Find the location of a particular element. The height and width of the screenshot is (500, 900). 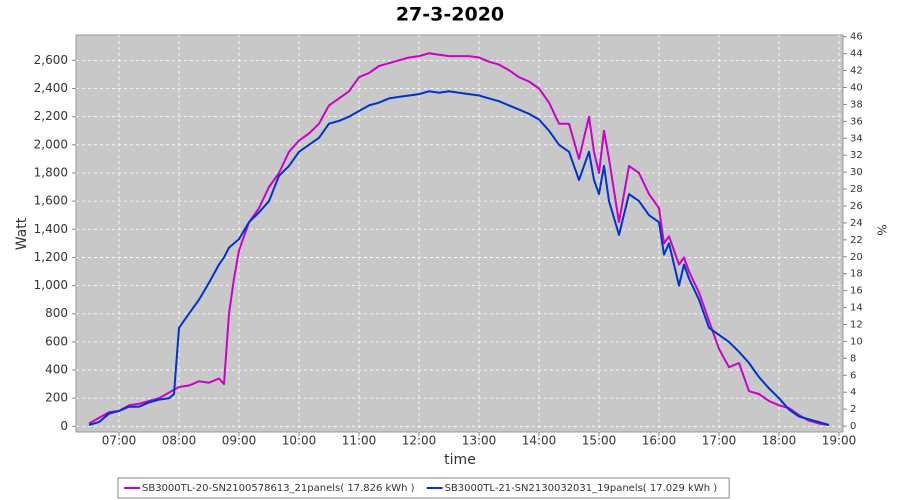

y2-tick-label: 0 is located at coordinates (853, 426).